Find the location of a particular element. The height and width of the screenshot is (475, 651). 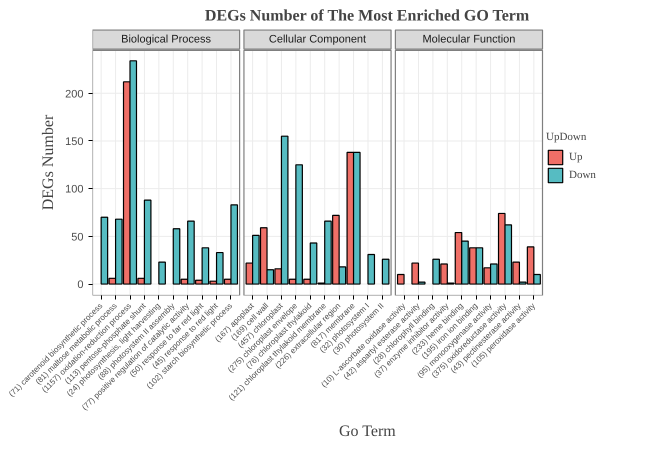

legend-label: Down is located at coordinates (582, 175).